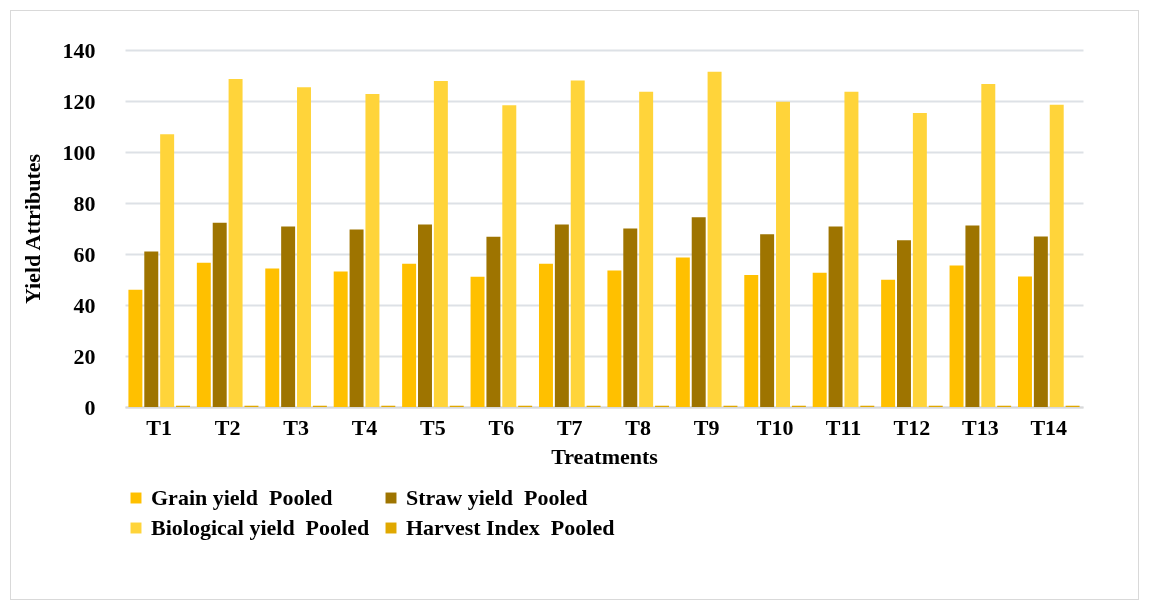 The width and height of the screenshot is (1149, 610). Describe the element at coordinates (79, 50) in the screenshot. I see `y-tick-label: 140` at that location.